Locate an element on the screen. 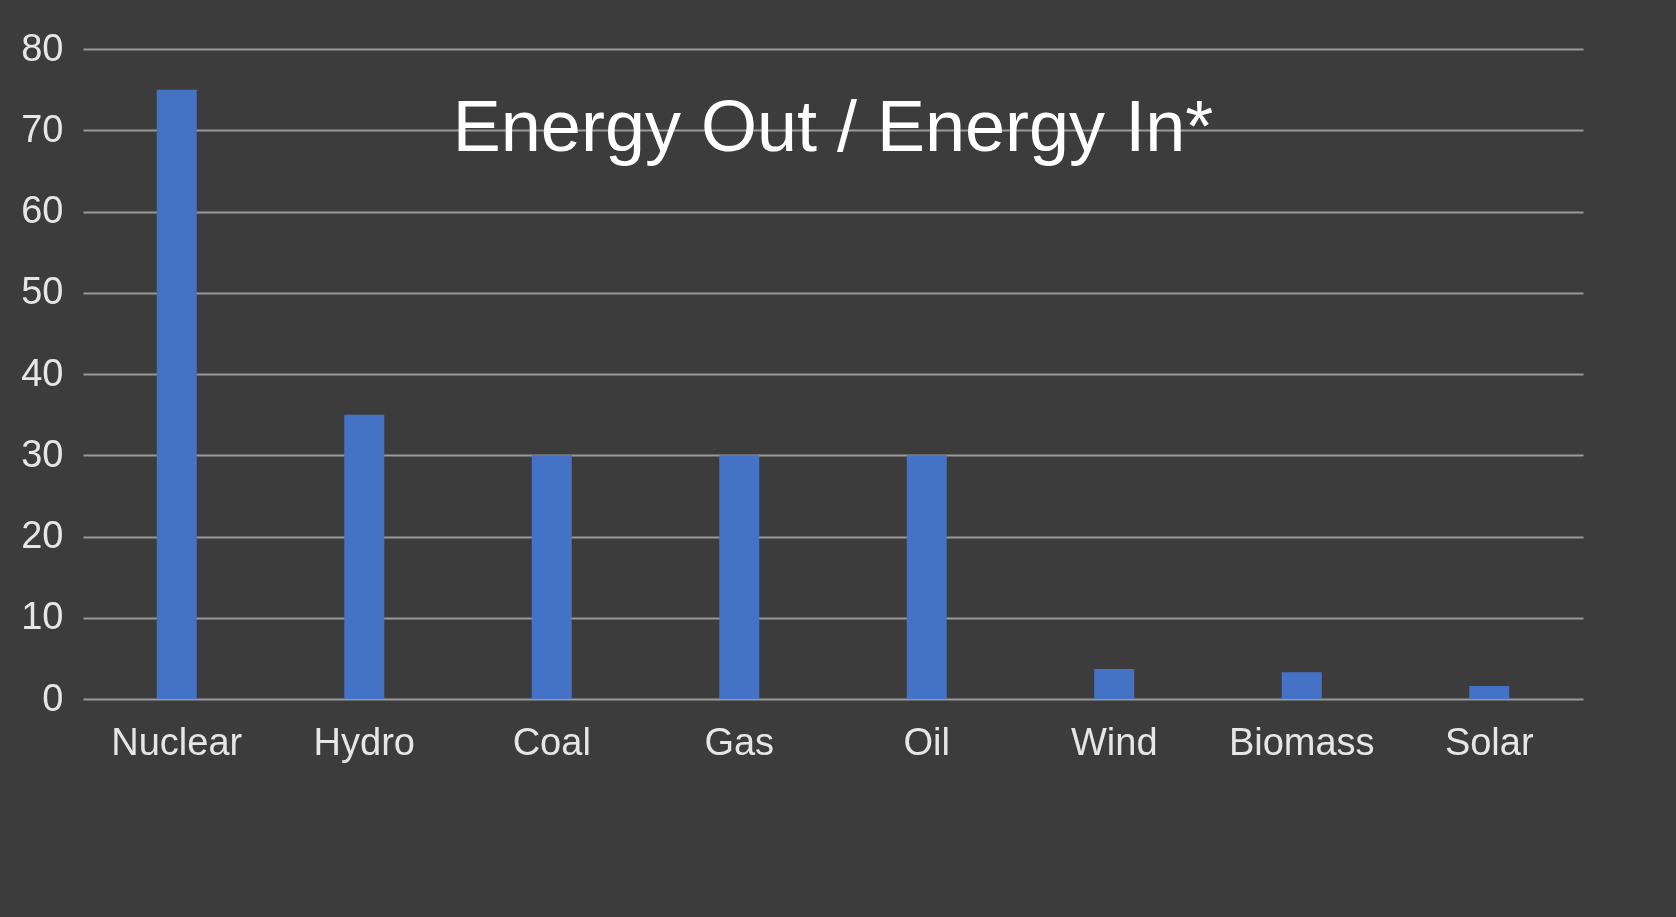 The height and width of the screenshot is (917, 1676). y-tick-label: 0 is located at coordinates (53, 697).